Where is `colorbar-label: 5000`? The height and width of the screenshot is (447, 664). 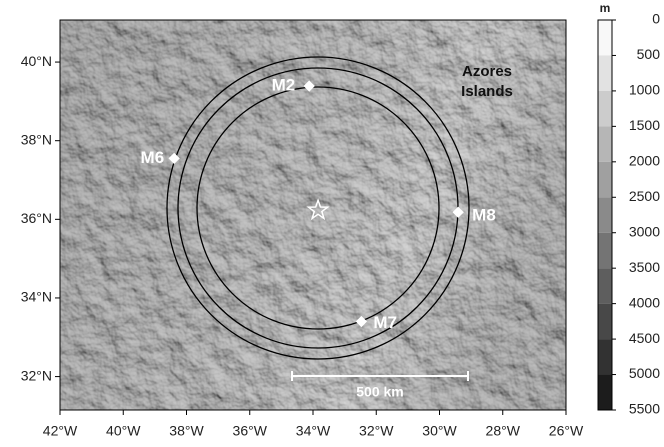 colorbar-label: 5000 is located at coordinates (644, 373).